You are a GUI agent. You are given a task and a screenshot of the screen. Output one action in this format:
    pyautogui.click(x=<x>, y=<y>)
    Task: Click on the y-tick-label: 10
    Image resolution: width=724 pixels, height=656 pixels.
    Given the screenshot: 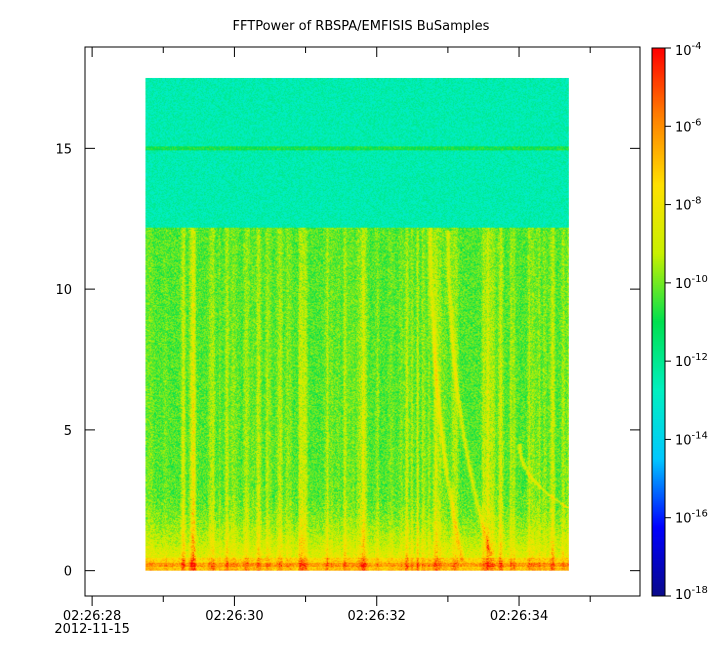 What is the action you would take?
    pyautogui.click(x=63, y=290)
    